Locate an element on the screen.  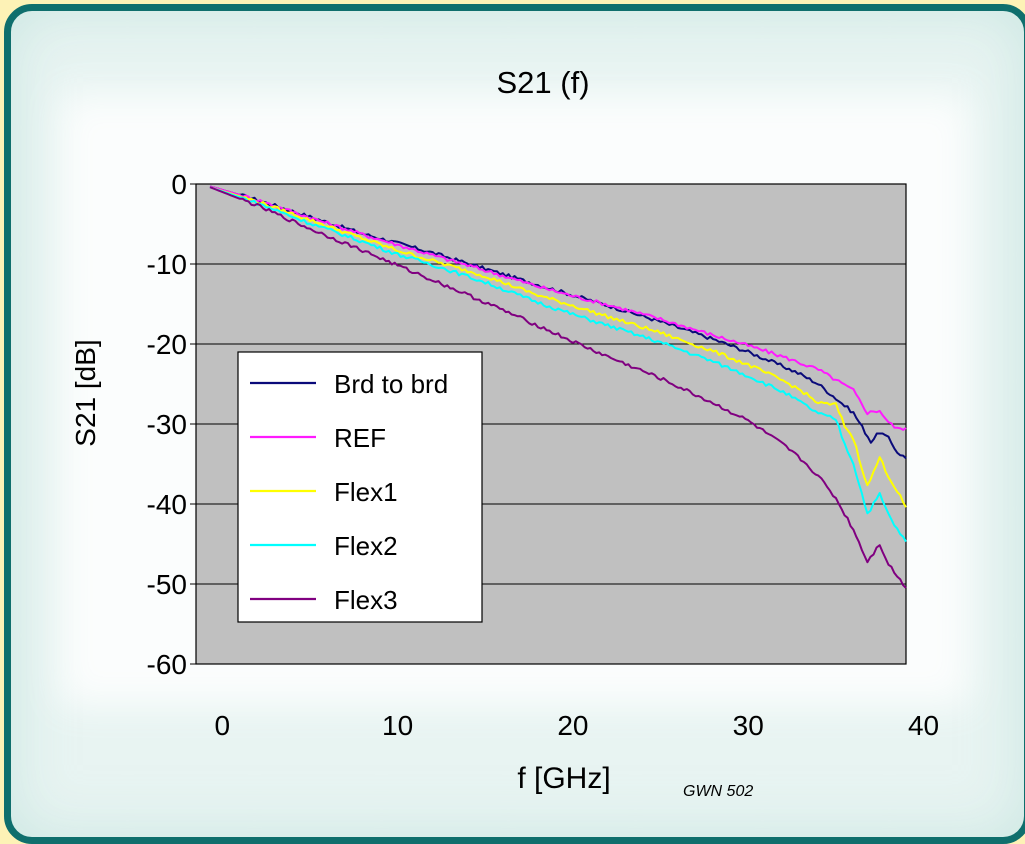
x-tick-label-4: 40 is located at coordinates (923, 725).